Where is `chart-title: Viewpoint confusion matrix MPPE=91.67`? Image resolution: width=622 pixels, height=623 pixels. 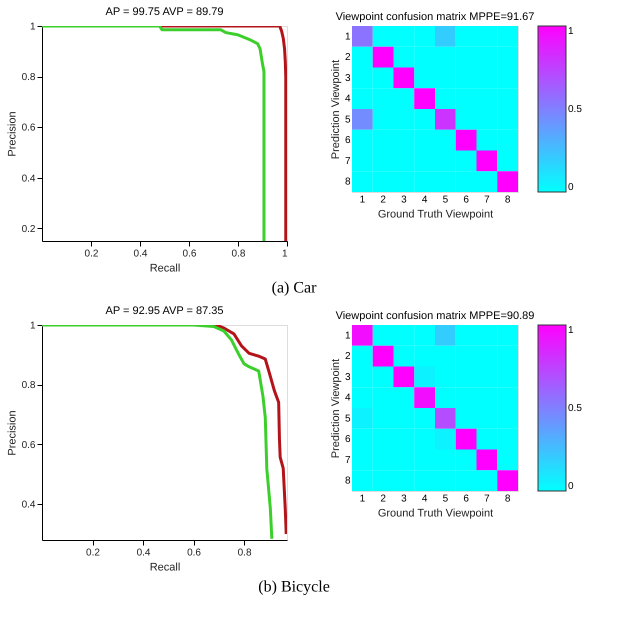
chart-title: Viewpoint confusion matrix MPPE=91.67 is located at coordinates (435, 17).